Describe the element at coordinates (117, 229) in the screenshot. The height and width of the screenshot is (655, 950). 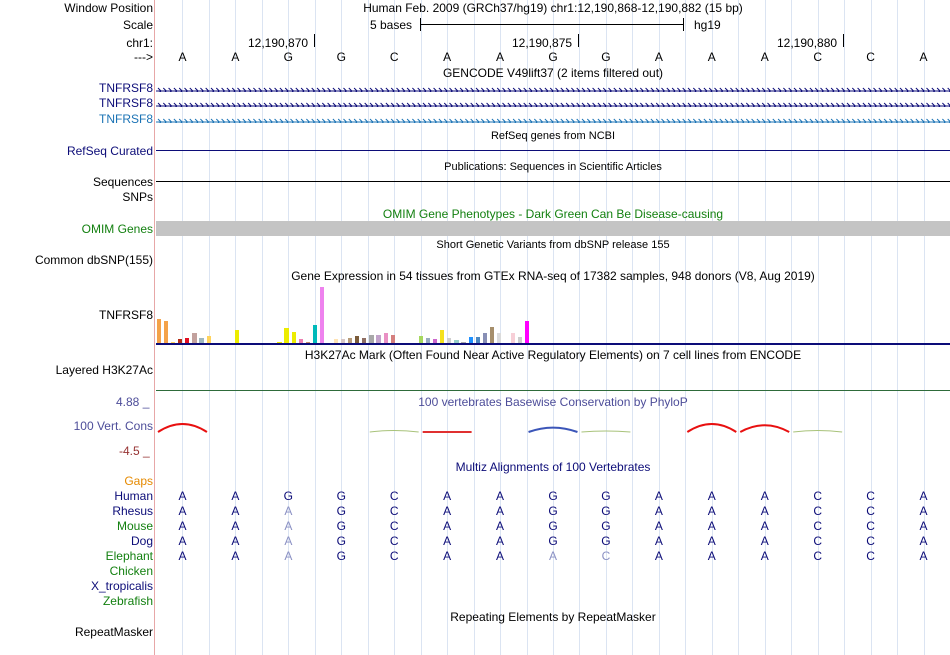
I see `omim-label: OMIM Genes` at that location.